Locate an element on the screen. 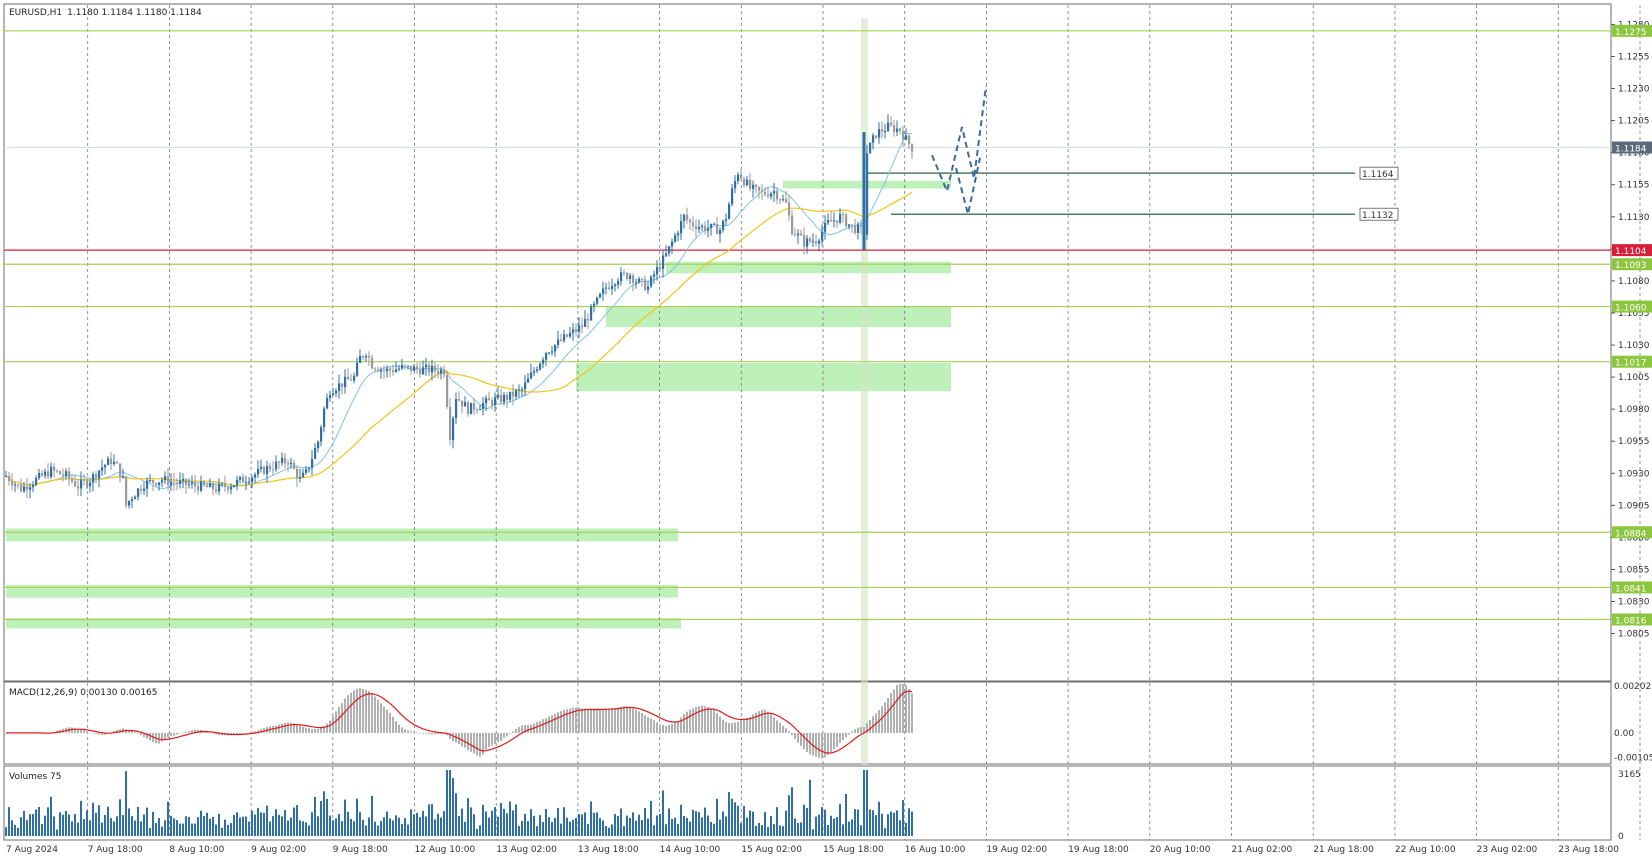  price-tag-1.0816 is located at coordinates (1632, 619).